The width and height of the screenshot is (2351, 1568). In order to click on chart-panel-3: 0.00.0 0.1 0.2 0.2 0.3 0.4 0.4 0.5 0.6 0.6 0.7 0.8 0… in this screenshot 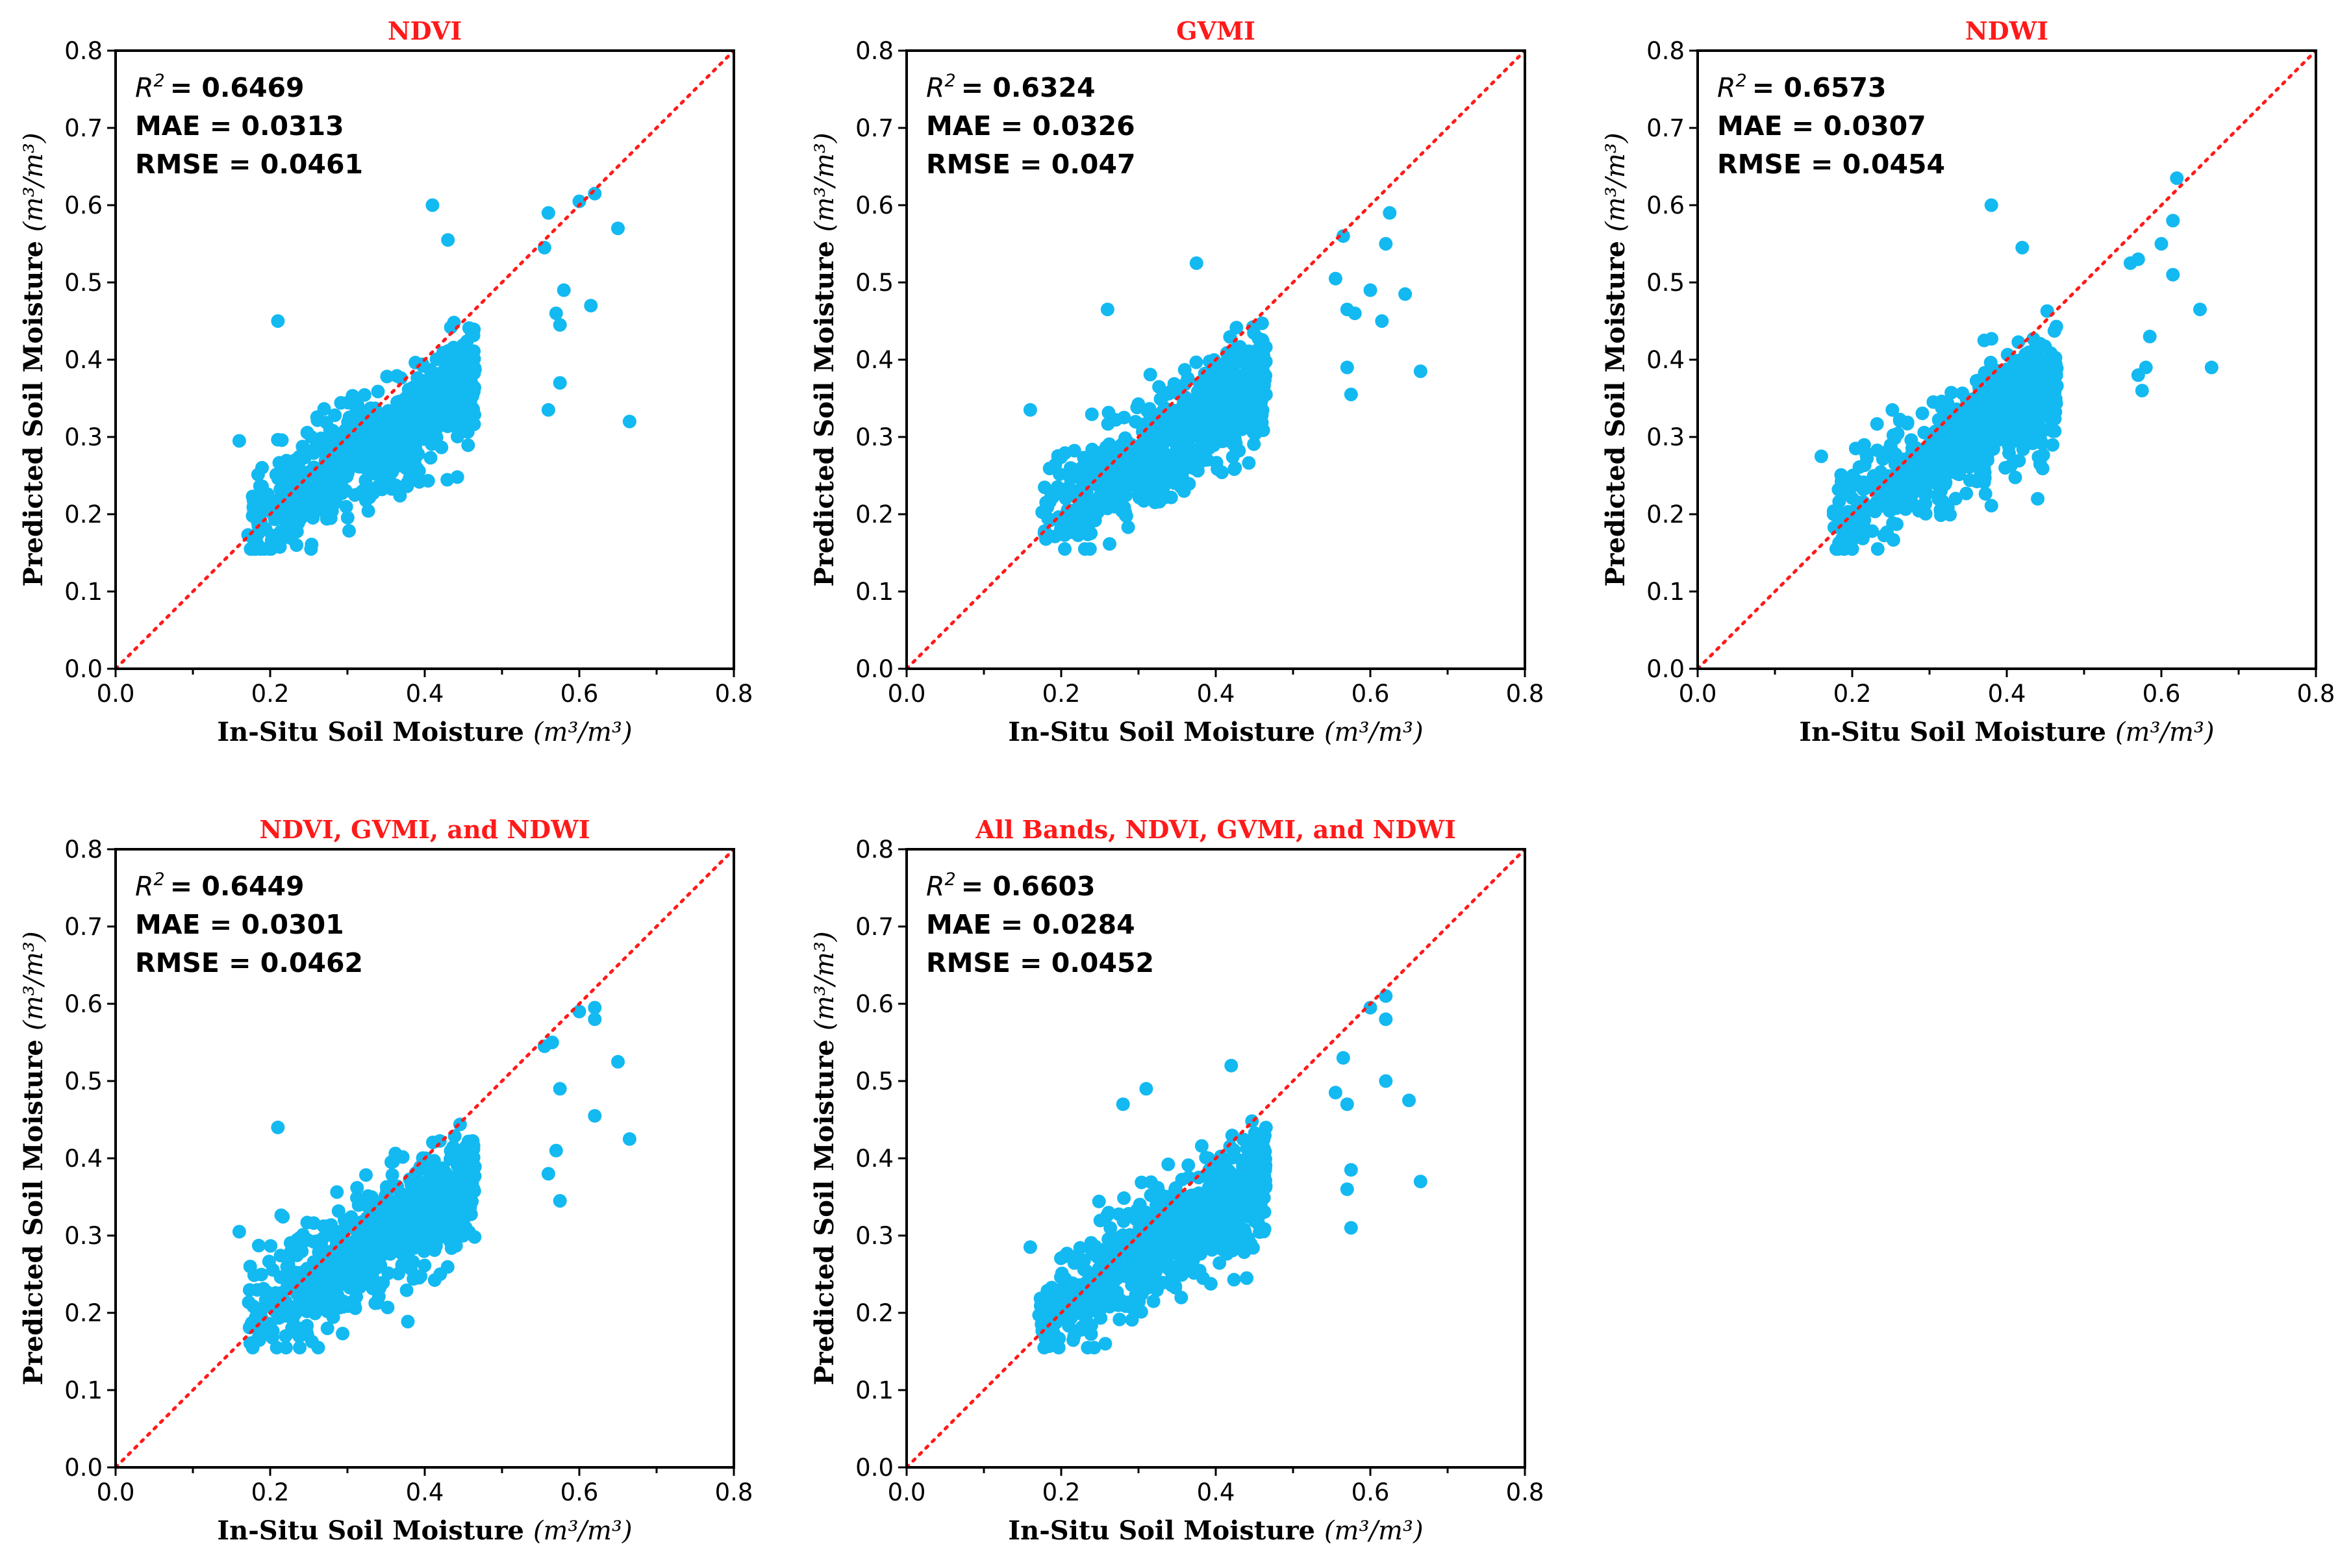, I will do `click(1967, 381)`.